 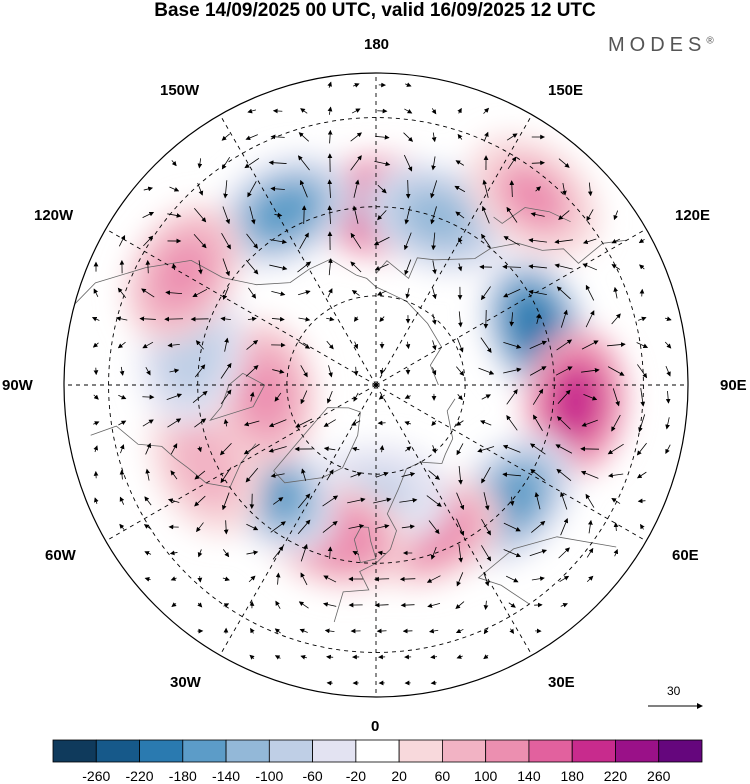 I want to click on lon-label-180: 180, so click(x=376, y=44).